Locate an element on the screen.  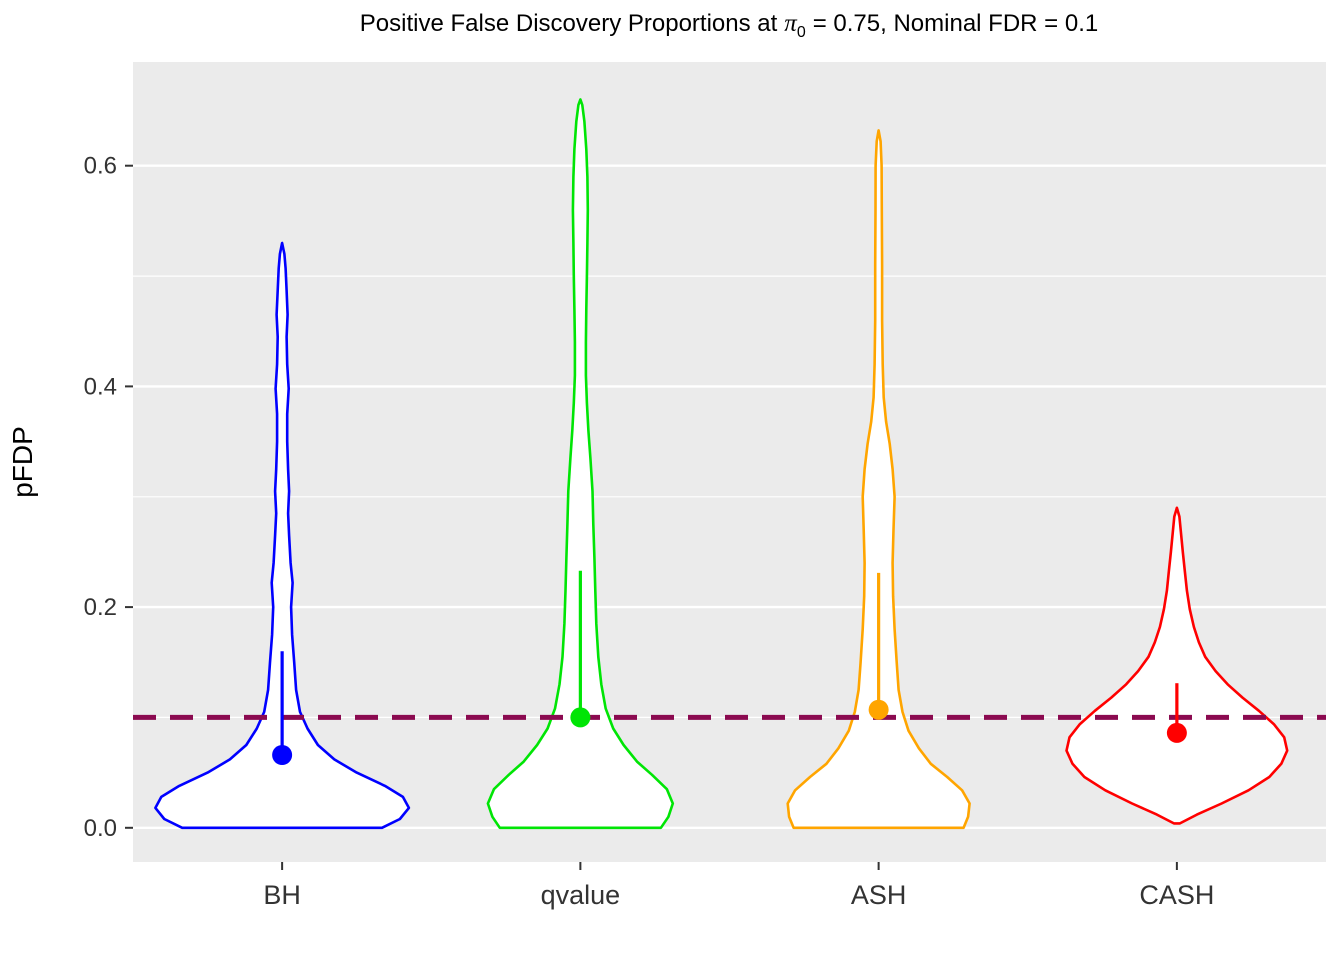
x-category-label-qvalue: qvalue is located at coordinates (581, 895).